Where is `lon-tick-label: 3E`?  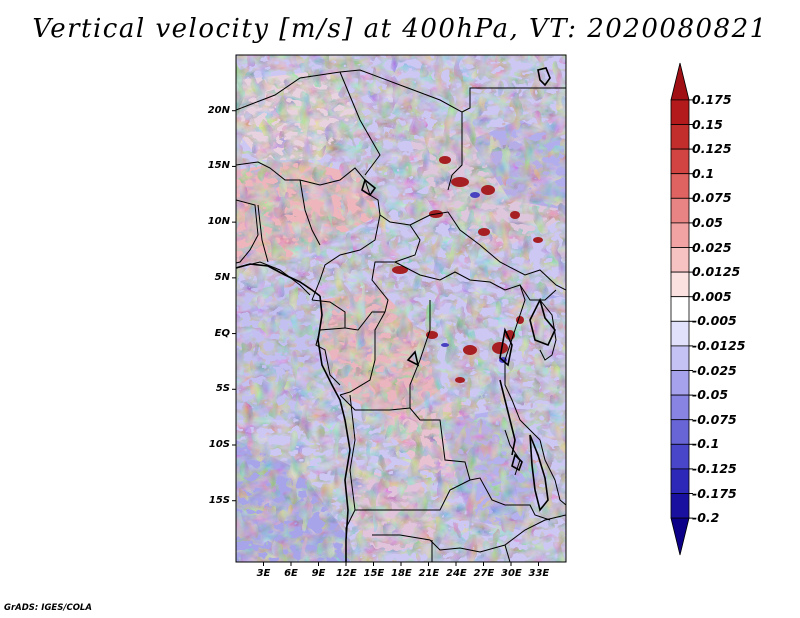 lon-tick-label: 3E is located at coordinates (263, 573).